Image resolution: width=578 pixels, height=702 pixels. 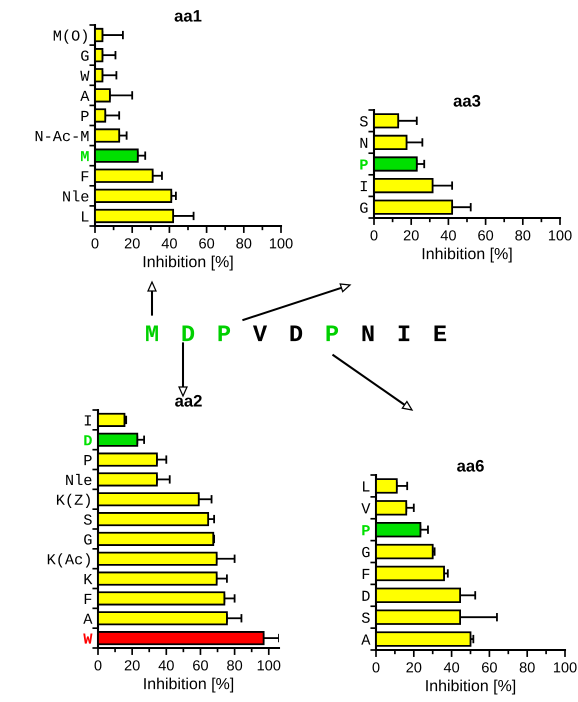 I want to click on chart-title: aa3, so click(x=467, y=100).